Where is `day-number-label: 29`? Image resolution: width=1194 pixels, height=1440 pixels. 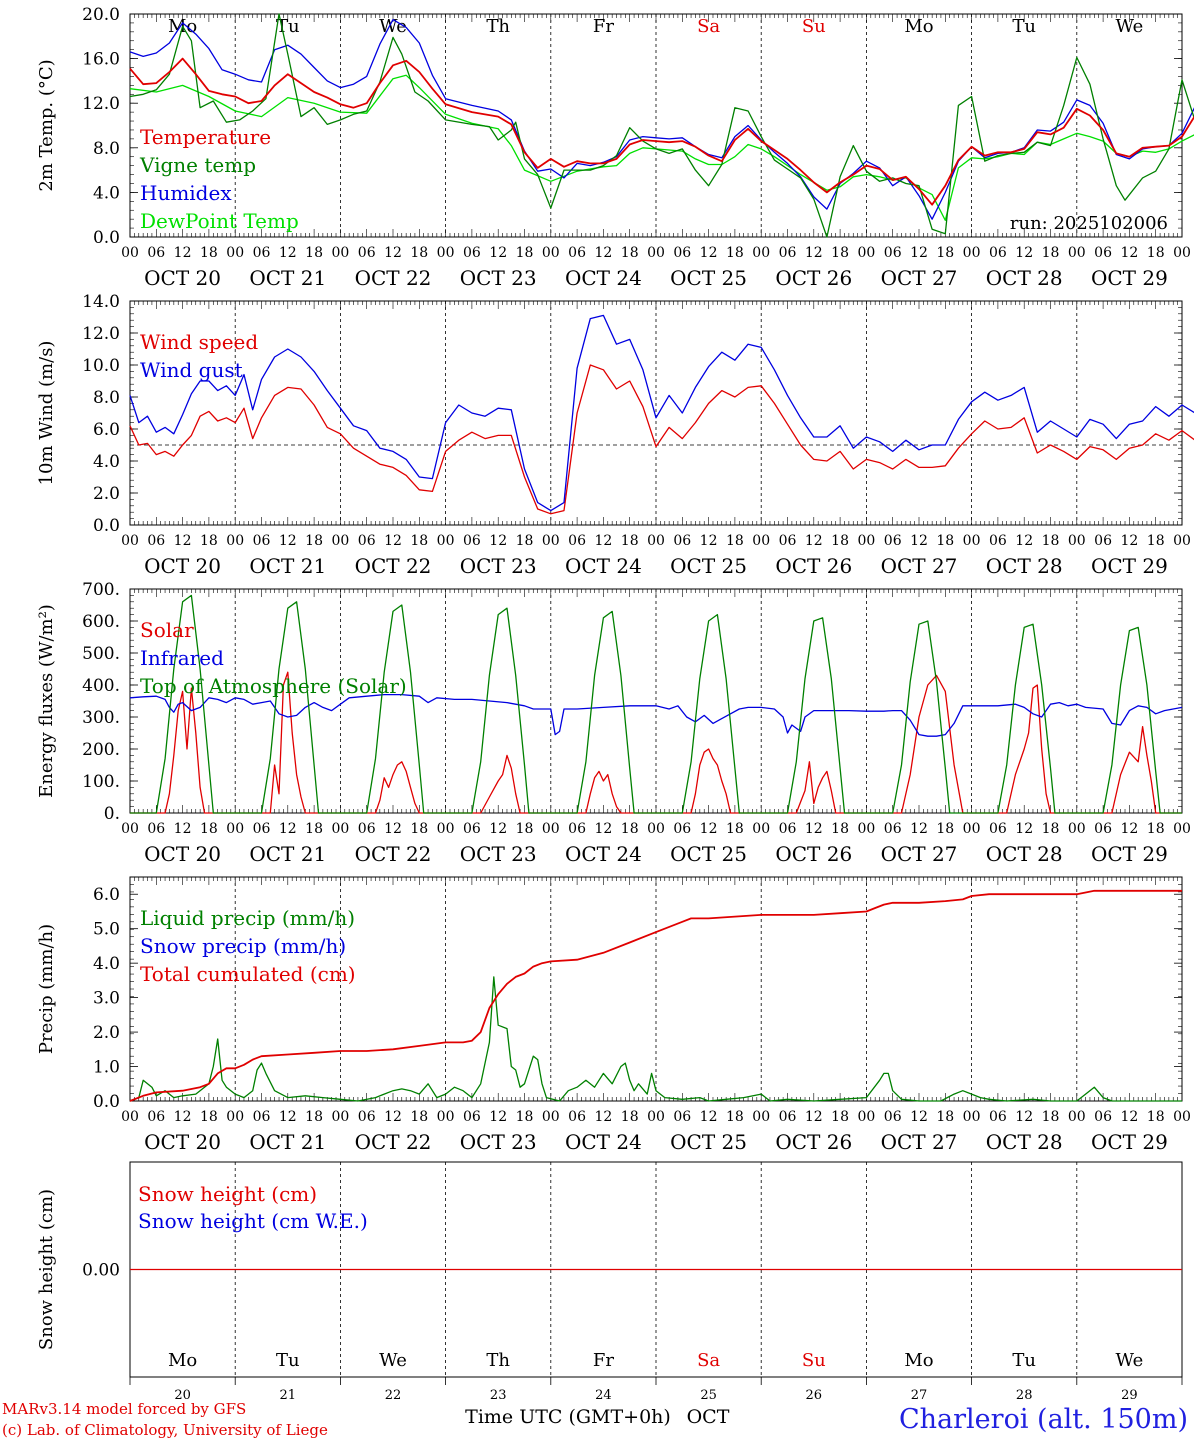
day-number-label: 29 is located at coordinates (1129, 1395).